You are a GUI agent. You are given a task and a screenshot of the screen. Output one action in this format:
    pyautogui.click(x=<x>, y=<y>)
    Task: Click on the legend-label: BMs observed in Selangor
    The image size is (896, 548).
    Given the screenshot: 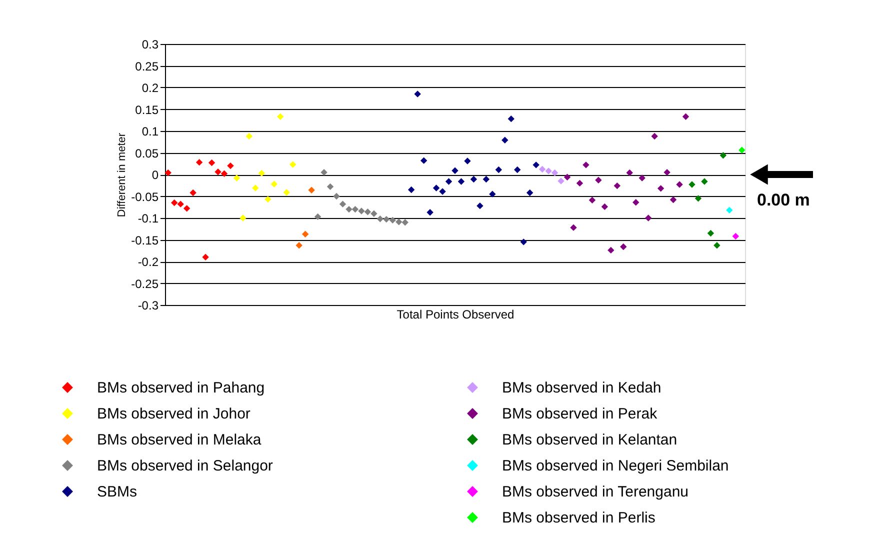 What is the action you would take?
    pyautogui.click(x=185, y=466)
    